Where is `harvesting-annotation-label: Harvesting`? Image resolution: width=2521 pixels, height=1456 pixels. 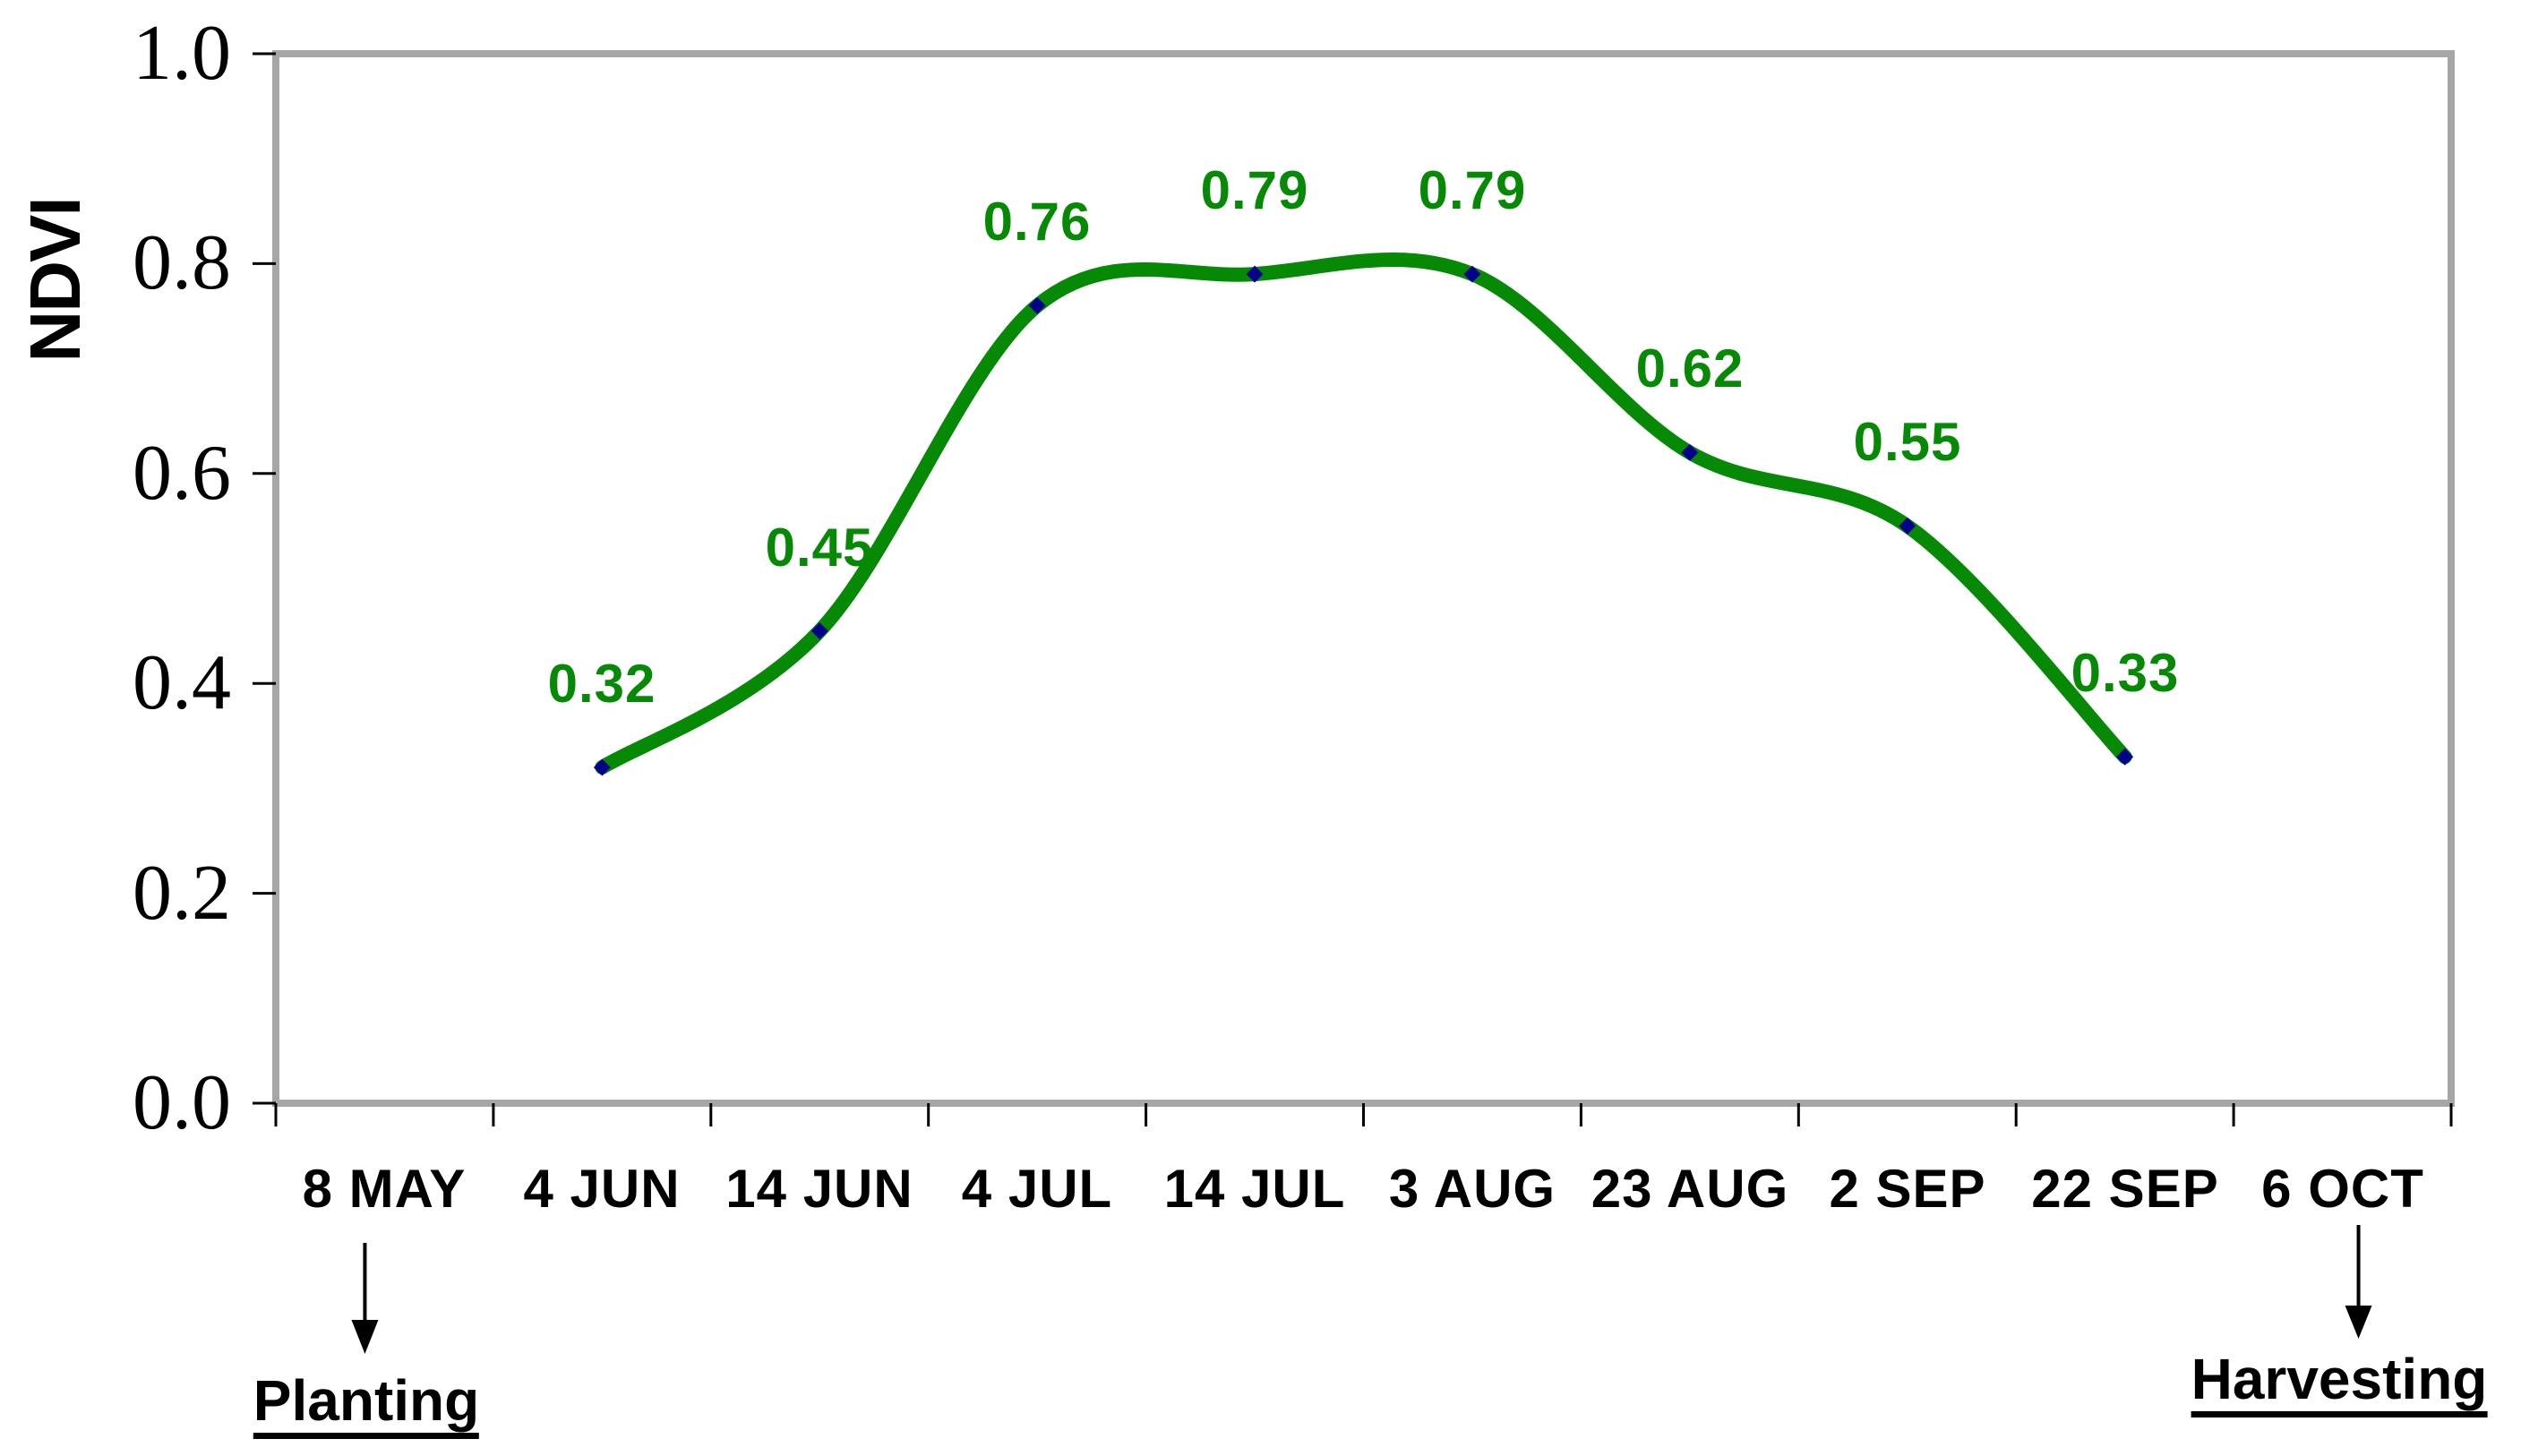 harvesting-annotation-label: Harvesting is located at coordinates (2339, 1383).